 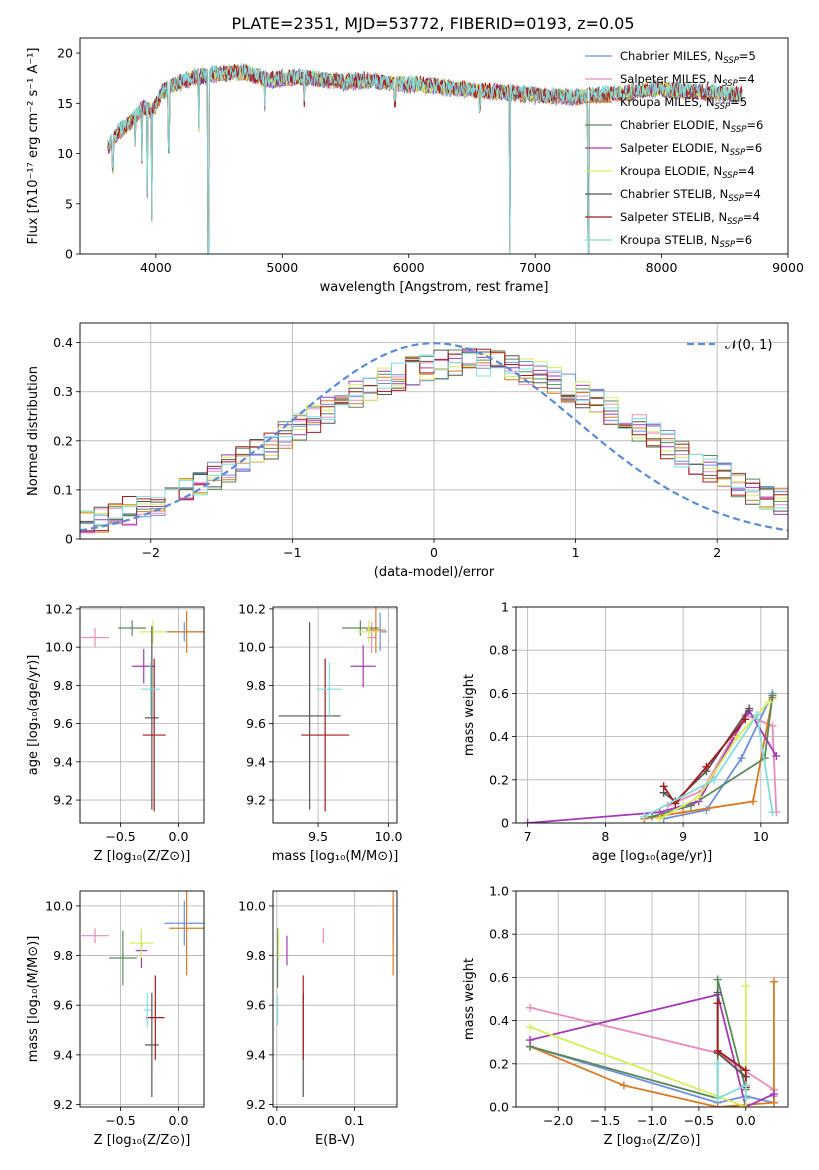 I want to click on x-tick-label: 10, so click(x=761, y=836).